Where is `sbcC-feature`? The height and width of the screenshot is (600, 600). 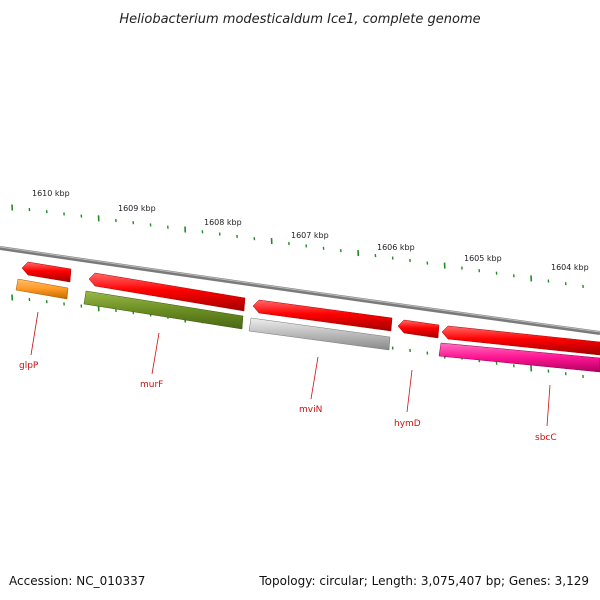 sbcC-feature is located at coordinates (519, 357).